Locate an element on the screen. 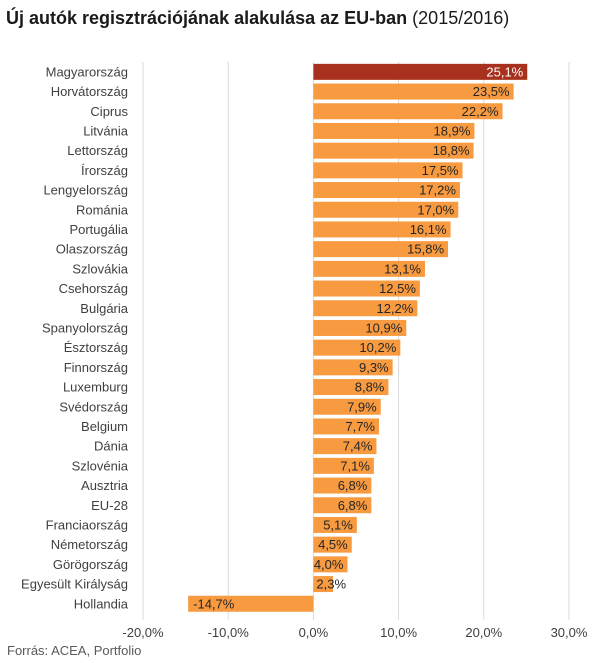  category-label: Svédország is located at coordinates (93, 406).